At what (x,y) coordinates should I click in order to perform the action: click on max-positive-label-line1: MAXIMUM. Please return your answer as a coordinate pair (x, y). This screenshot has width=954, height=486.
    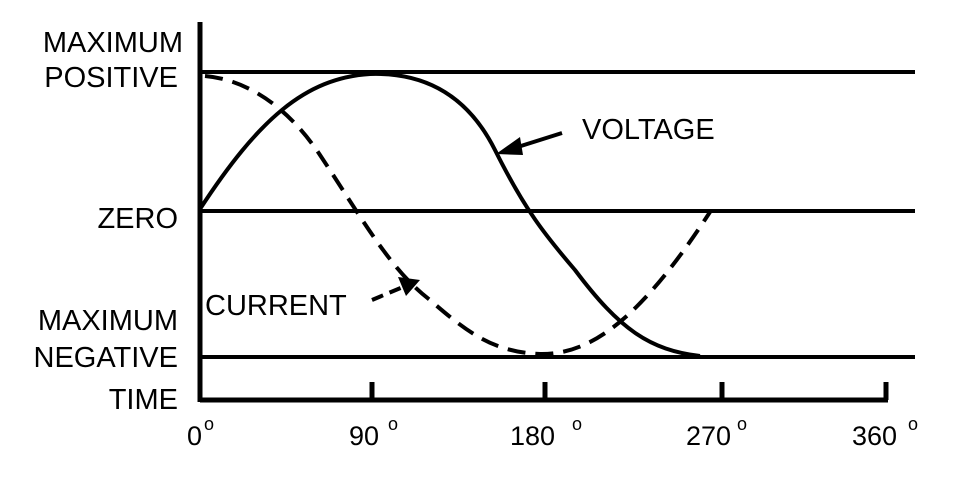
    Looking at the image, I should click on (113, 43).